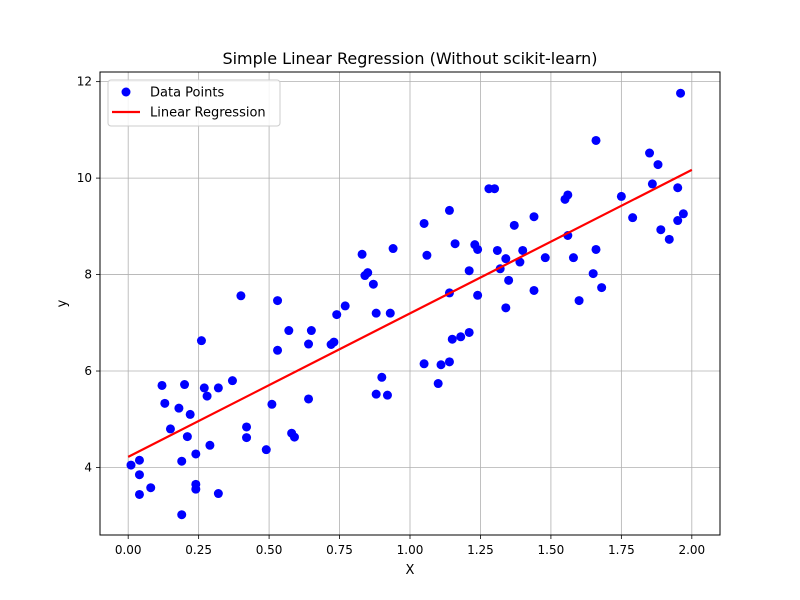 This screenshot has height=600, width=800. I want to click on legend-marker, so click(126, 92).